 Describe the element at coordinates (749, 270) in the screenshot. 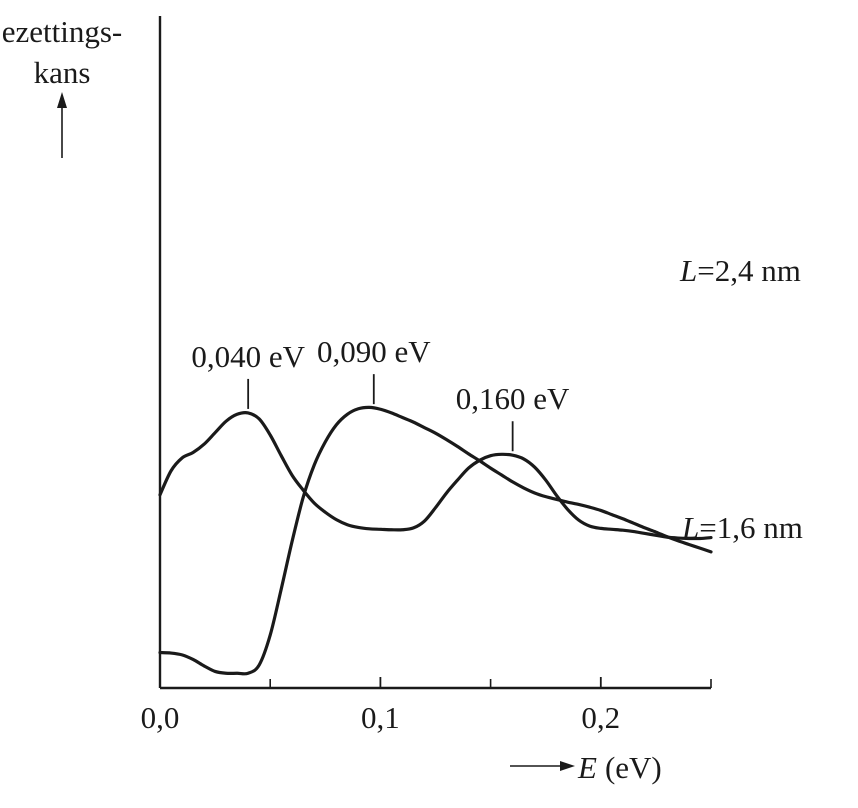

I see `series-label-l24-value: =2,4 nm` at that location.